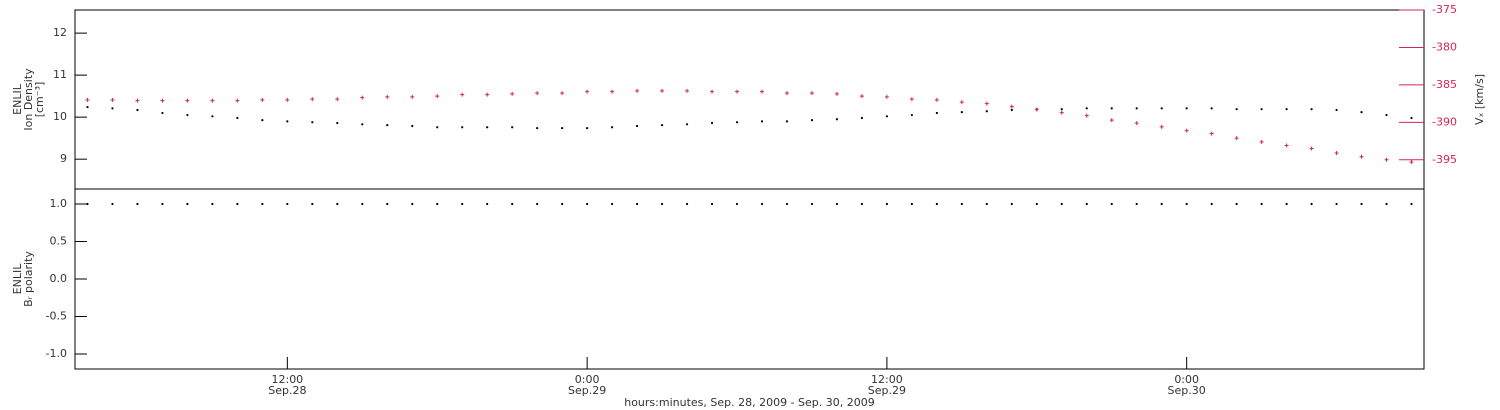 Image resolution: width=1500 pixels, height=410 pixels. Describe the element at coordinates (60, 32) in the screenshot. I see `y-tick-label: 12` at that location.